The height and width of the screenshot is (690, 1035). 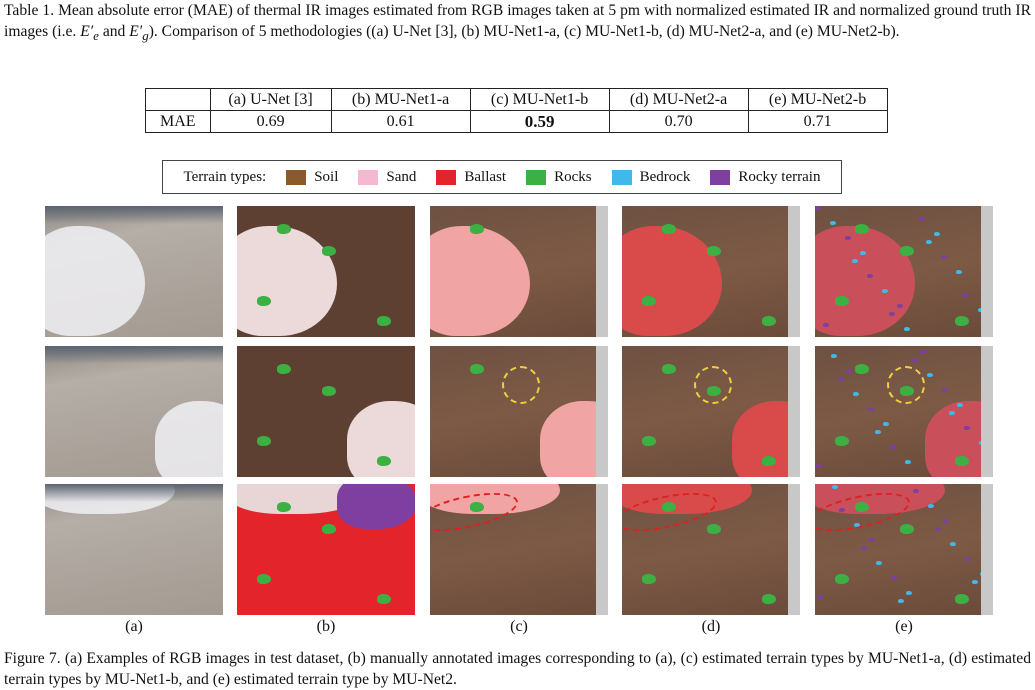 I want to click on legend-item: Rocks, so click(x=559, y=177).